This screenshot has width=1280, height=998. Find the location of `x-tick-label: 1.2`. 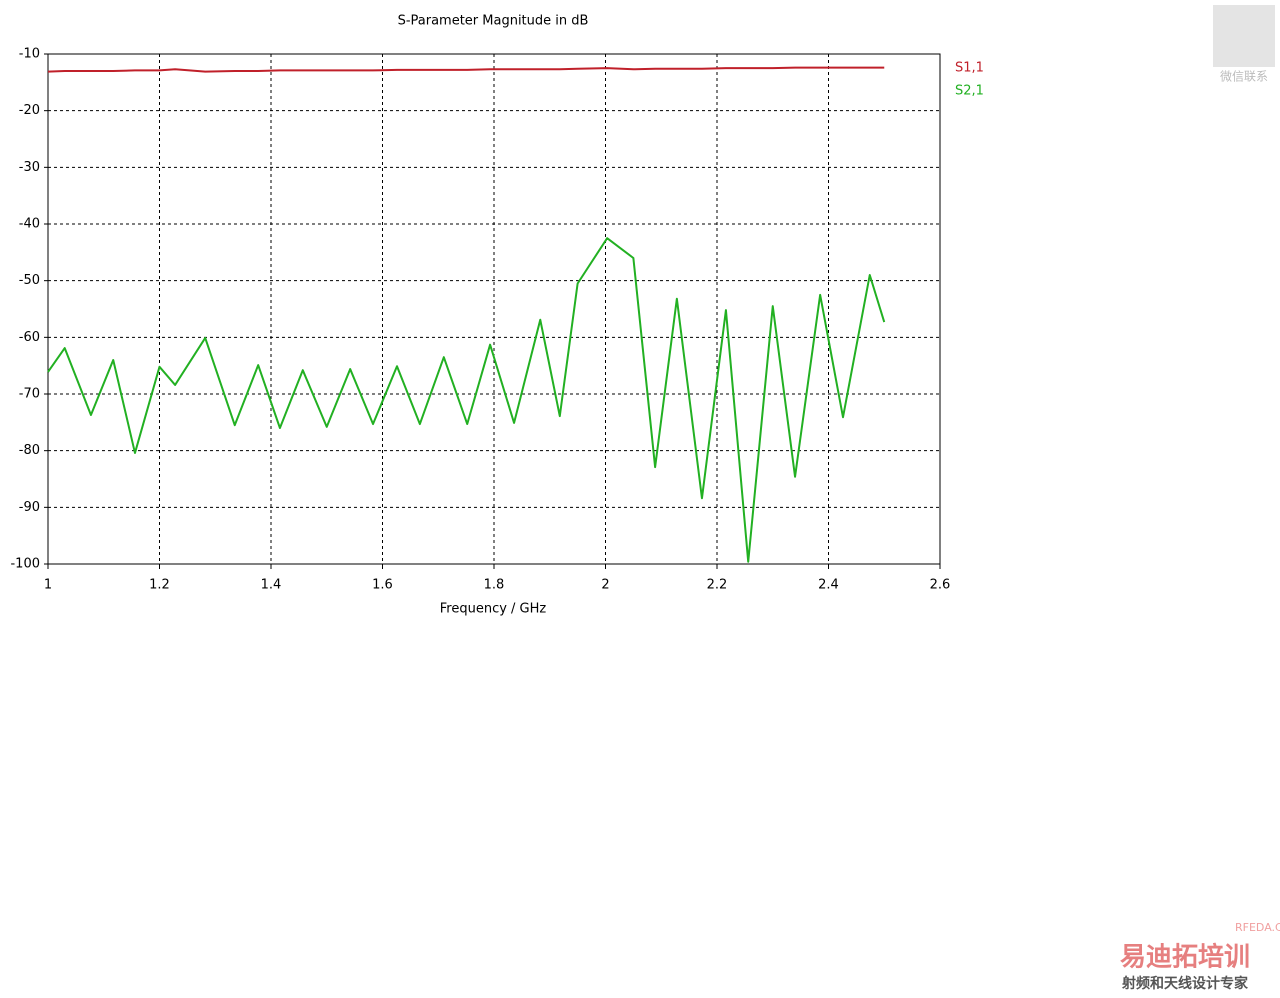

x-tick-label: 1.2 is located at coordinates (159, 585).